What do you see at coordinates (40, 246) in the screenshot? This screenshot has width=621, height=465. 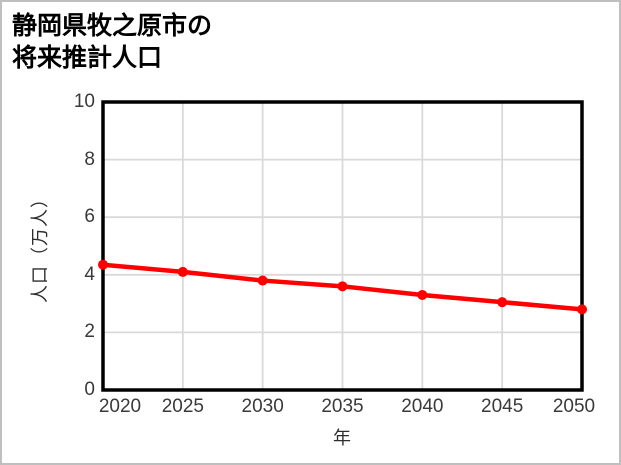 I see `y-axis-title: 人口（万人）` at bounding box center [40, 246].